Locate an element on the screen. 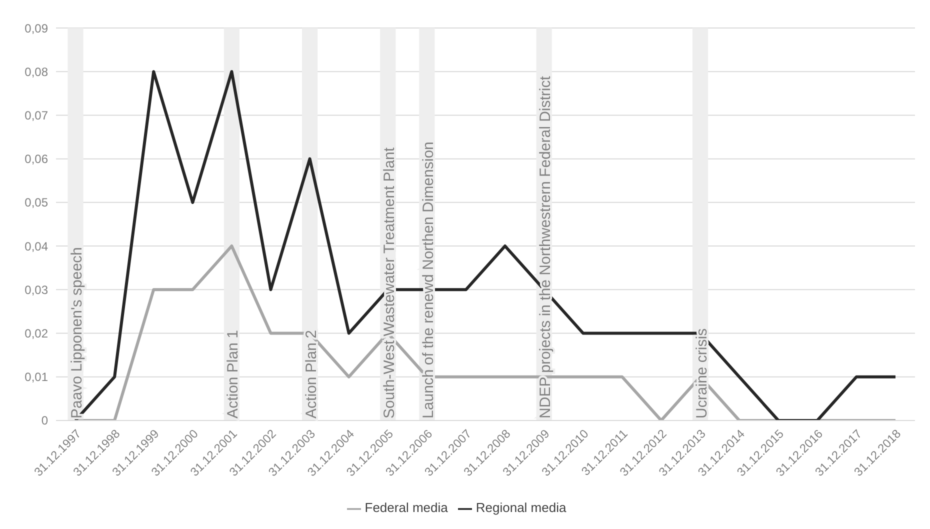  band-label: Paavo Lipponen's speech is located at coordinates (77, 332).